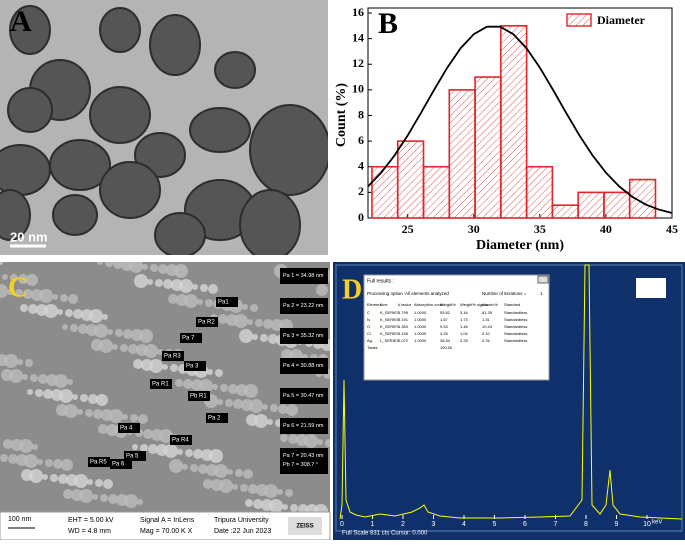  Describe the element at coordinates (403, 340) in the screenshot. I see `table-cell: 2.072` at that location.